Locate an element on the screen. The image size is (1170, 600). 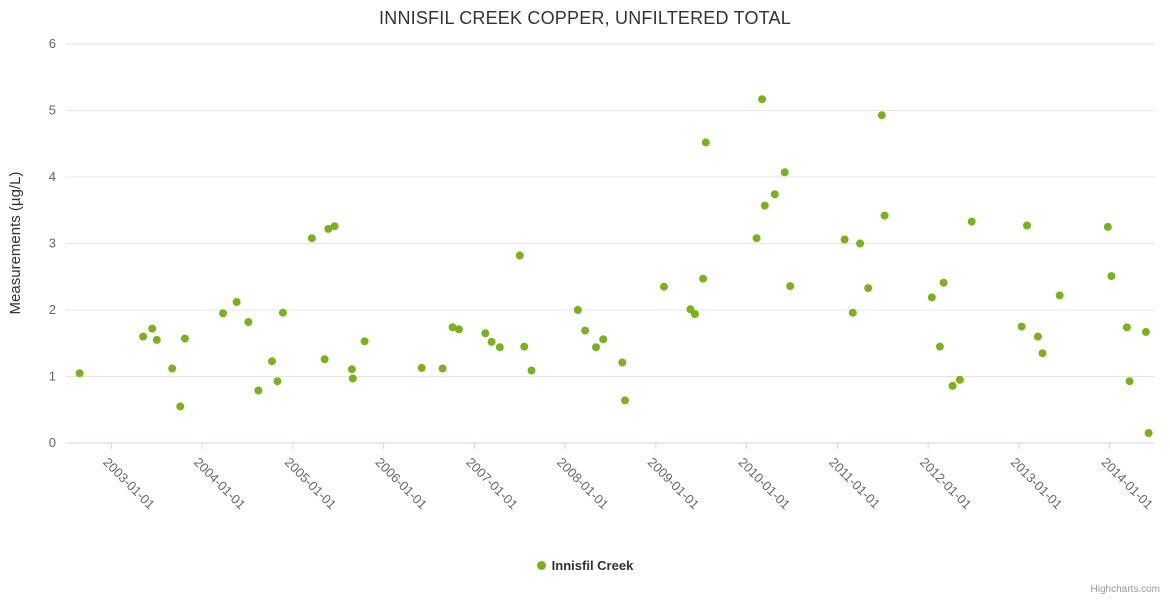
credits-link: Highcharts.com is located at coordinates (1125, 589).